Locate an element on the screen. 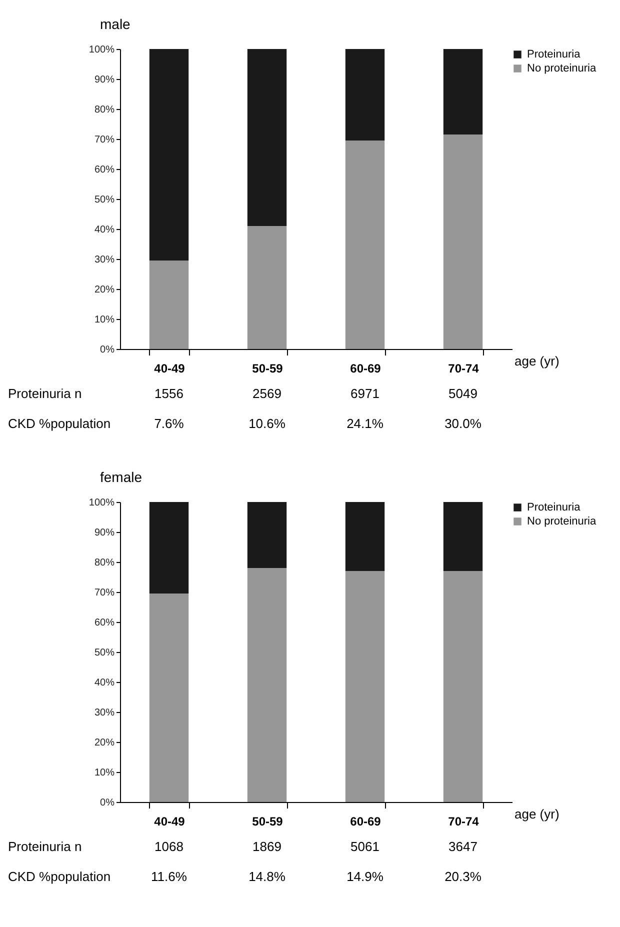 The width and height of the screenshot is (620, 927). text: 14.8% is located at coordinates (267, 876).